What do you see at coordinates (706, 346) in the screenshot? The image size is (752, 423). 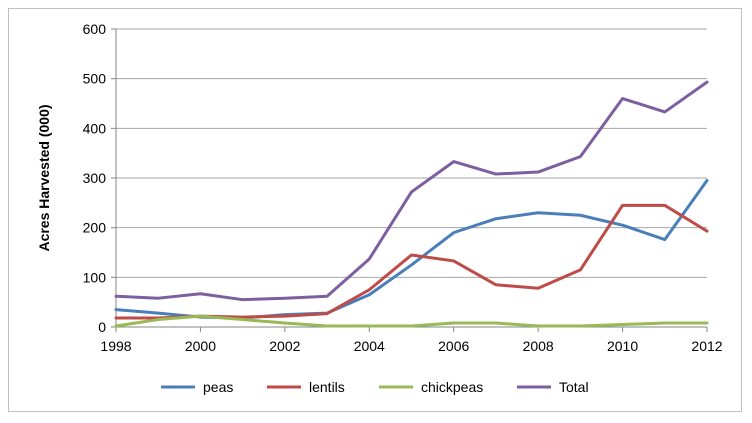 I see `x-tick-label: 2012` at bounding box center [706, 346].